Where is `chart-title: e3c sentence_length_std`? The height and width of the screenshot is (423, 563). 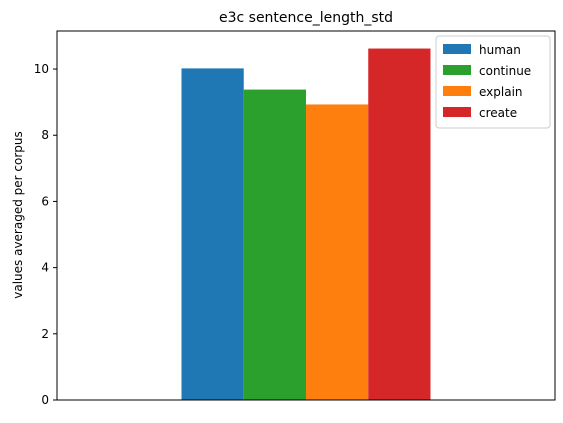
chart-title: e3c sentence_length_std is located at coordinates (306, 18).